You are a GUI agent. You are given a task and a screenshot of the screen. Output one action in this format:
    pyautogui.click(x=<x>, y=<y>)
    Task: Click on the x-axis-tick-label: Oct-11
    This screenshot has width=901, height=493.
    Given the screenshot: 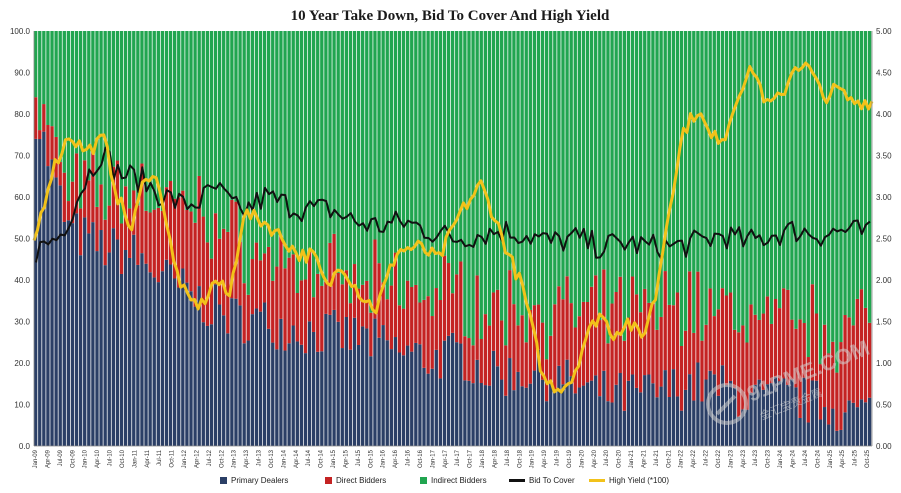 What is the action you would take?
    pyautogui.click(x=173, y=458)
    